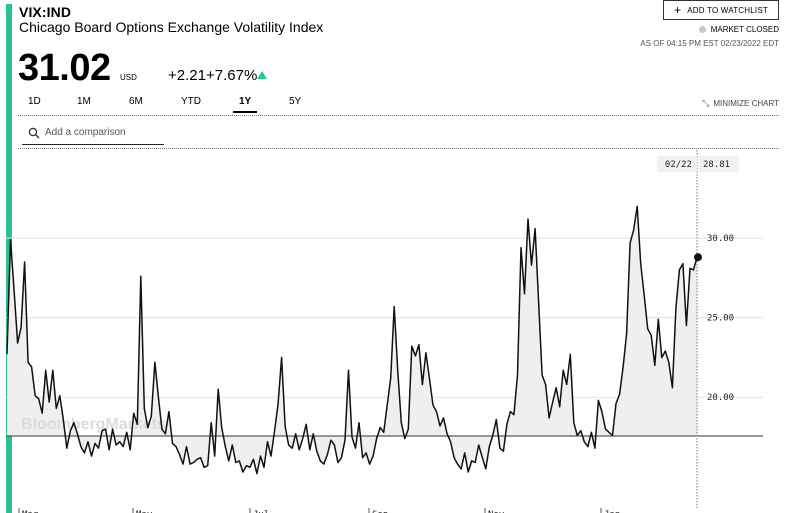 The image size is (800, 513). Describe the element at coordinates (612, 511) in the screenshot. I see `x-tick-label: Jan` at that location.